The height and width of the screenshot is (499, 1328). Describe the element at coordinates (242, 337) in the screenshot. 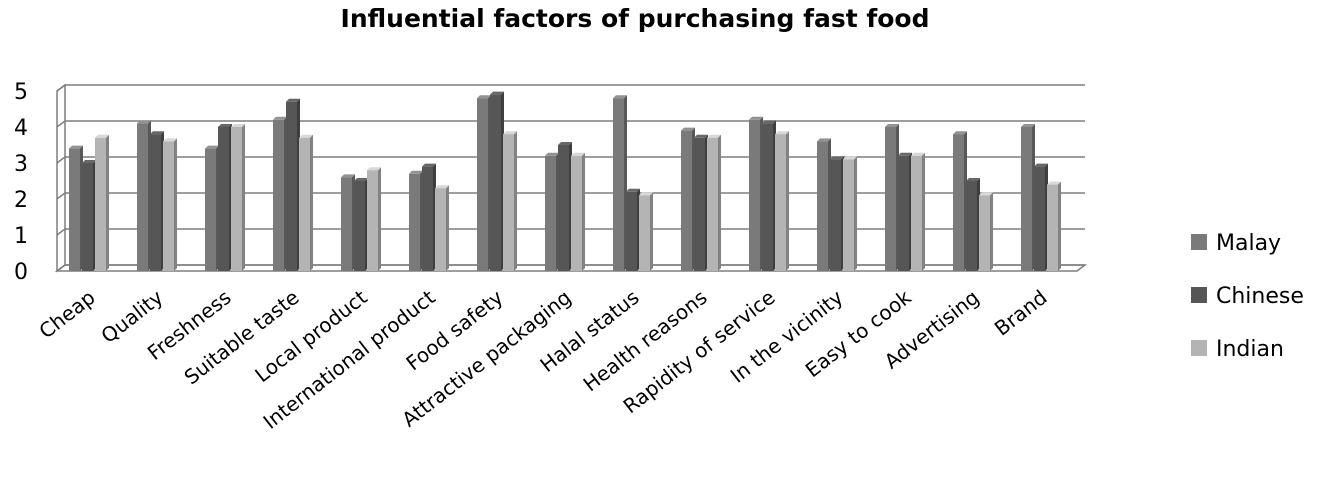

I see `x-tick-label: Suitable taste` at that location.